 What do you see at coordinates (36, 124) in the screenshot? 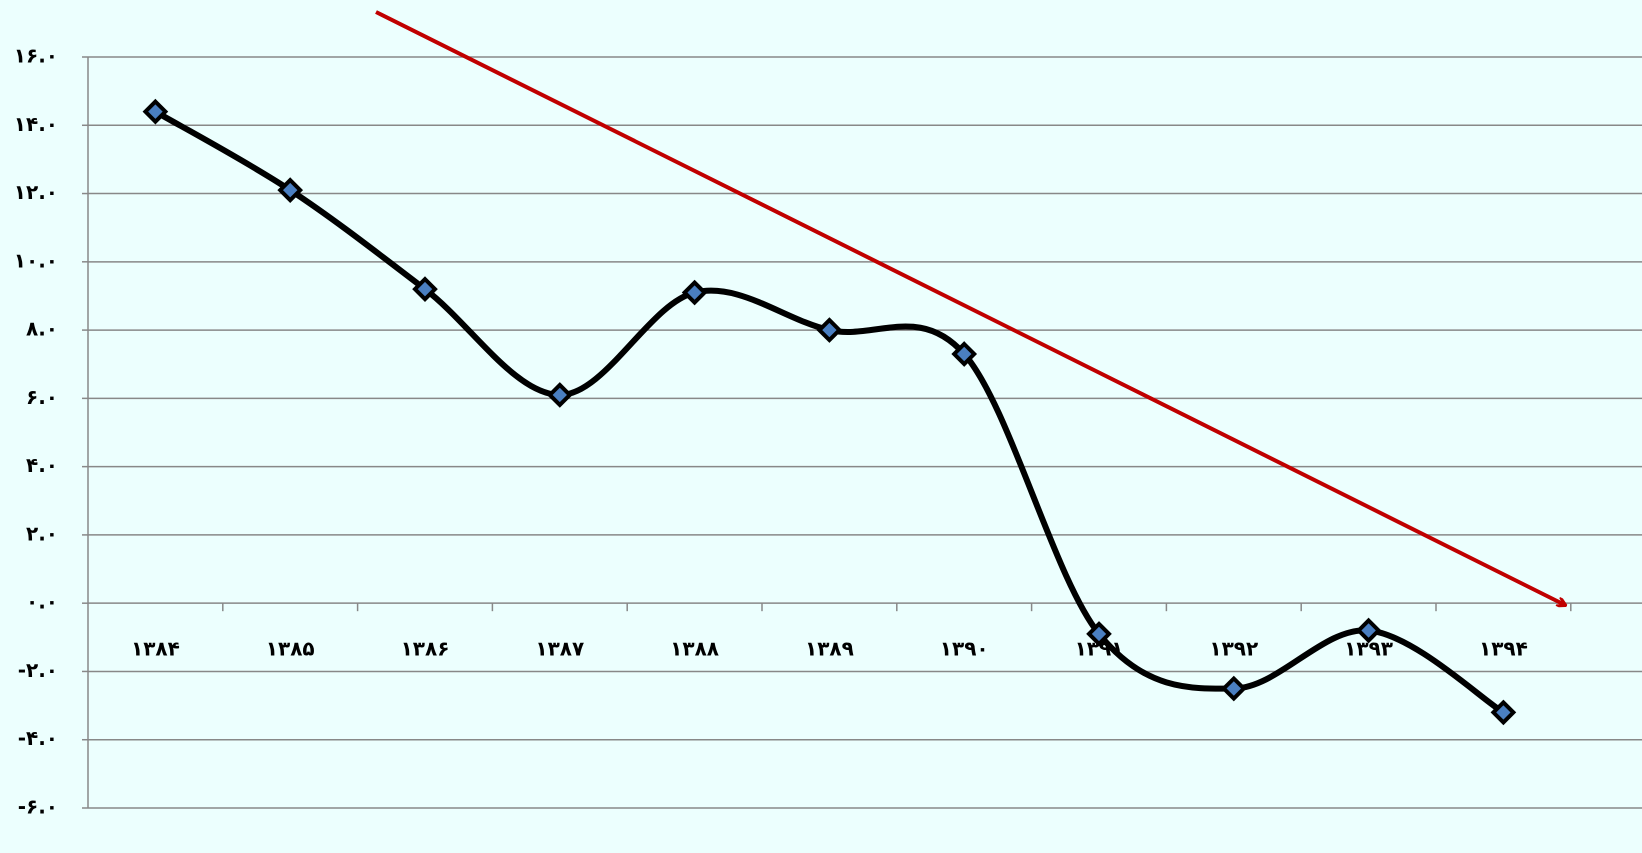
I see `y-tick-label: ۱۴.۰` at bounding box center [36, 124].